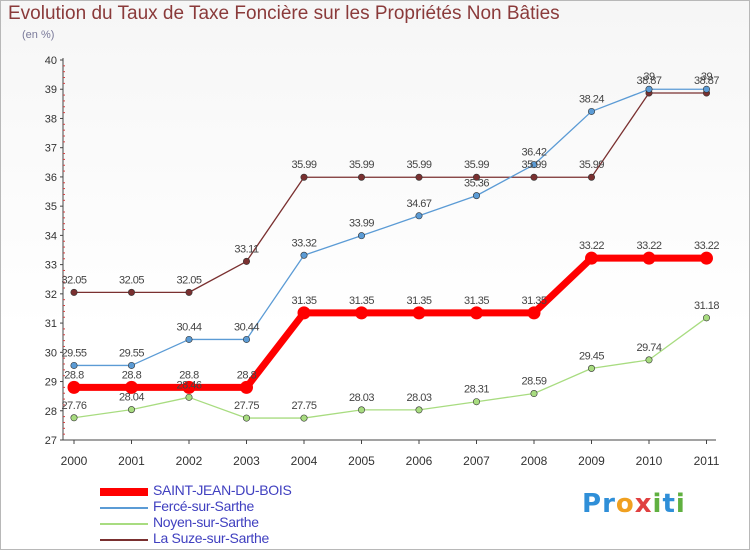  Describe the element at coordinates (591, 356) in the screenshot. I see `data-label: 29.45` at that location.